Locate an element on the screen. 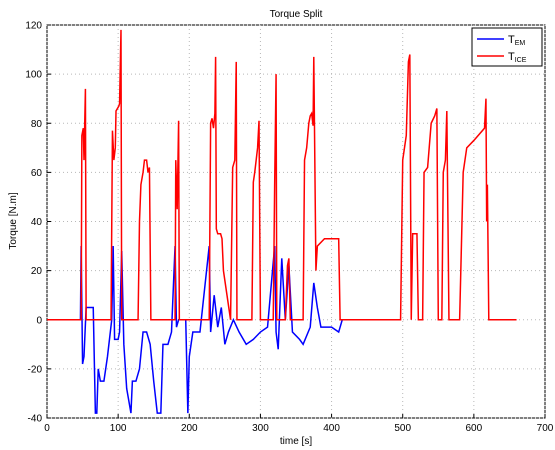  x-tick-label: 300 is located at coordinates (260, 428).